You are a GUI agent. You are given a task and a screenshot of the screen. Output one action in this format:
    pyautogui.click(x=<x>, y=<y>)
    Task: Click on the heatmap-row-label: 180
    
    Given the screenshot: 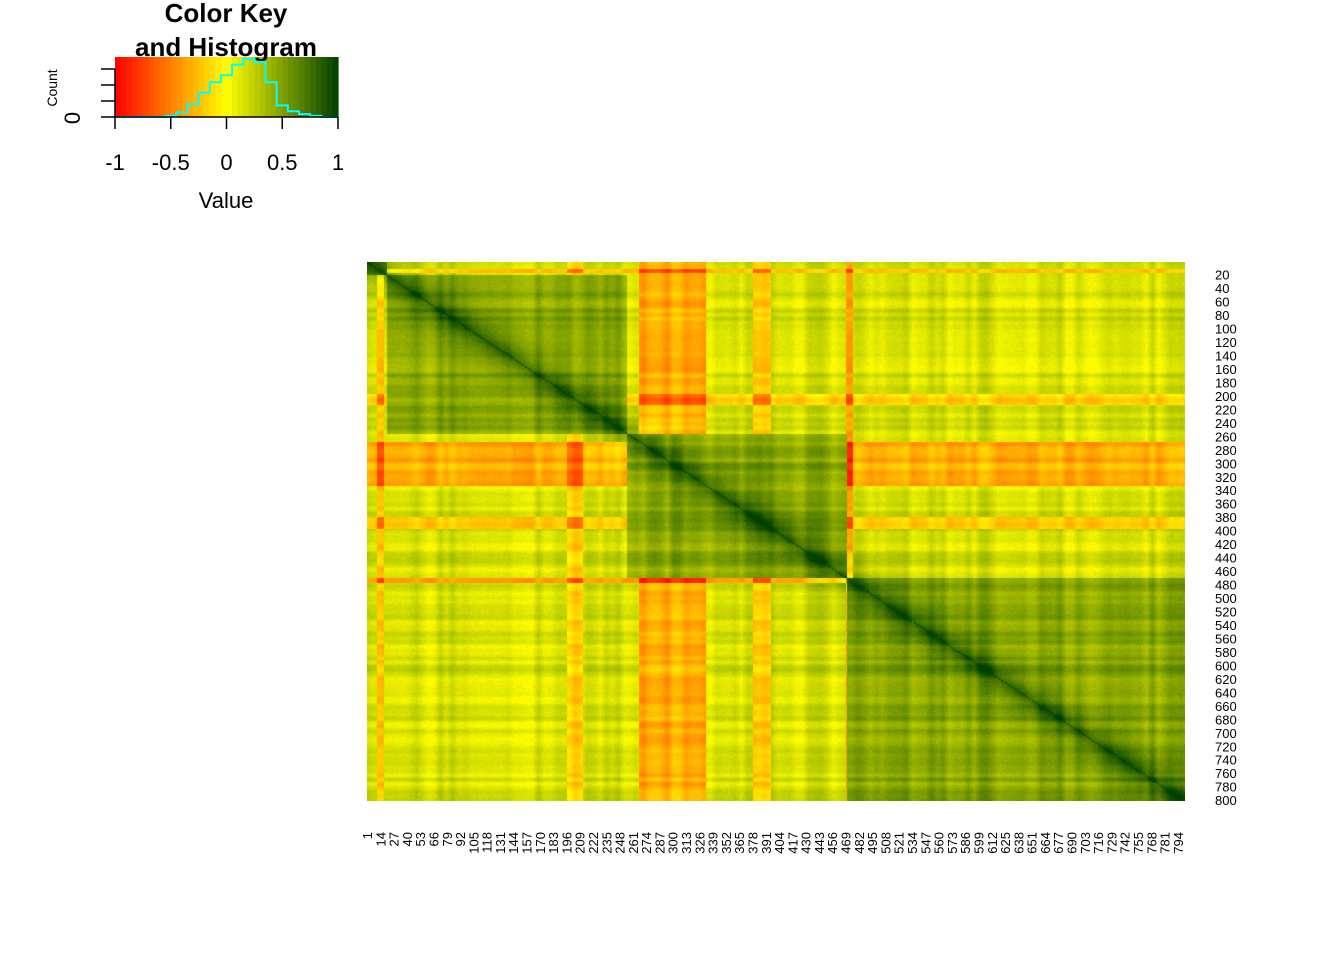 What is the action you would take?
    pyautogui.click(x=1226, y=382)
    